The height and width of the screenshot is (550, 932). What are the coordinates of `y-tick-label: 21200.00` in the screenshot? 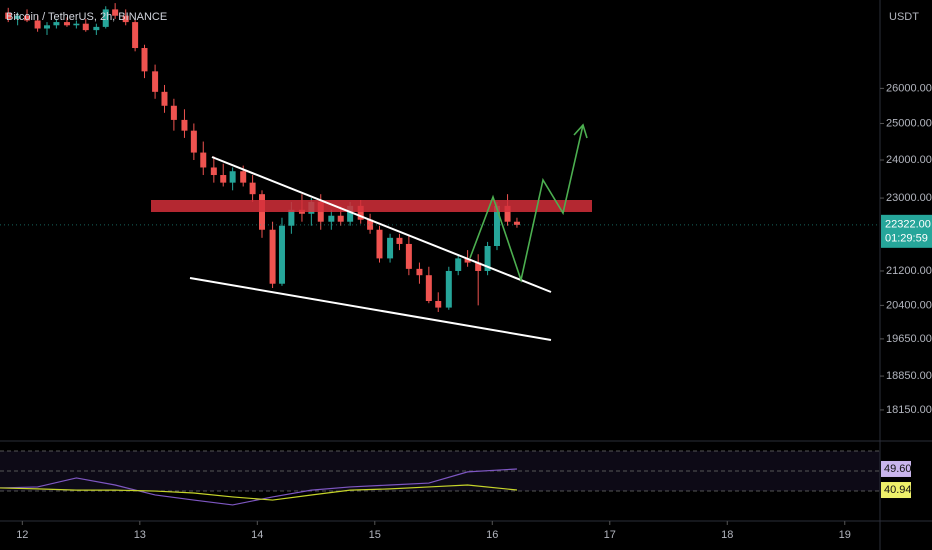 It's located at (909, 271).